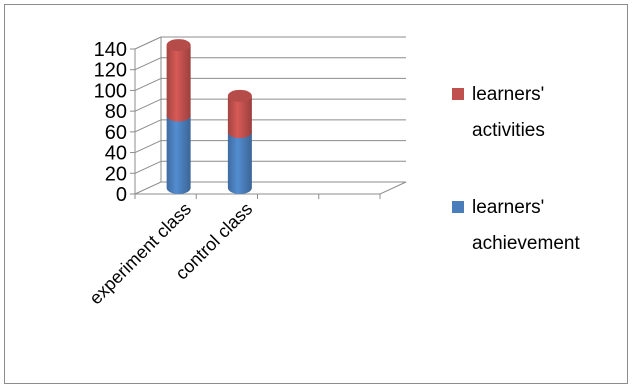  Describe the element at coordinates (110, 91) in the screenshot. I see `y-tick-label: 100` at that location.